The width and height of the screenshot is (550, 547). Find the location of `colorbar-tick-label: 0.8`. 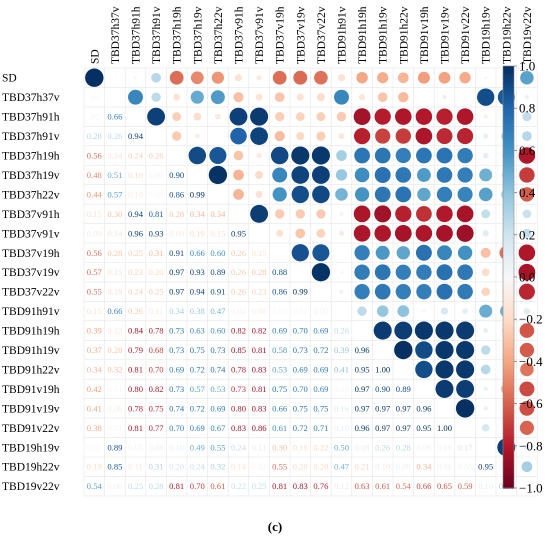

colorbar-tick-label: 0.8 is located at coordinates (527, 108).